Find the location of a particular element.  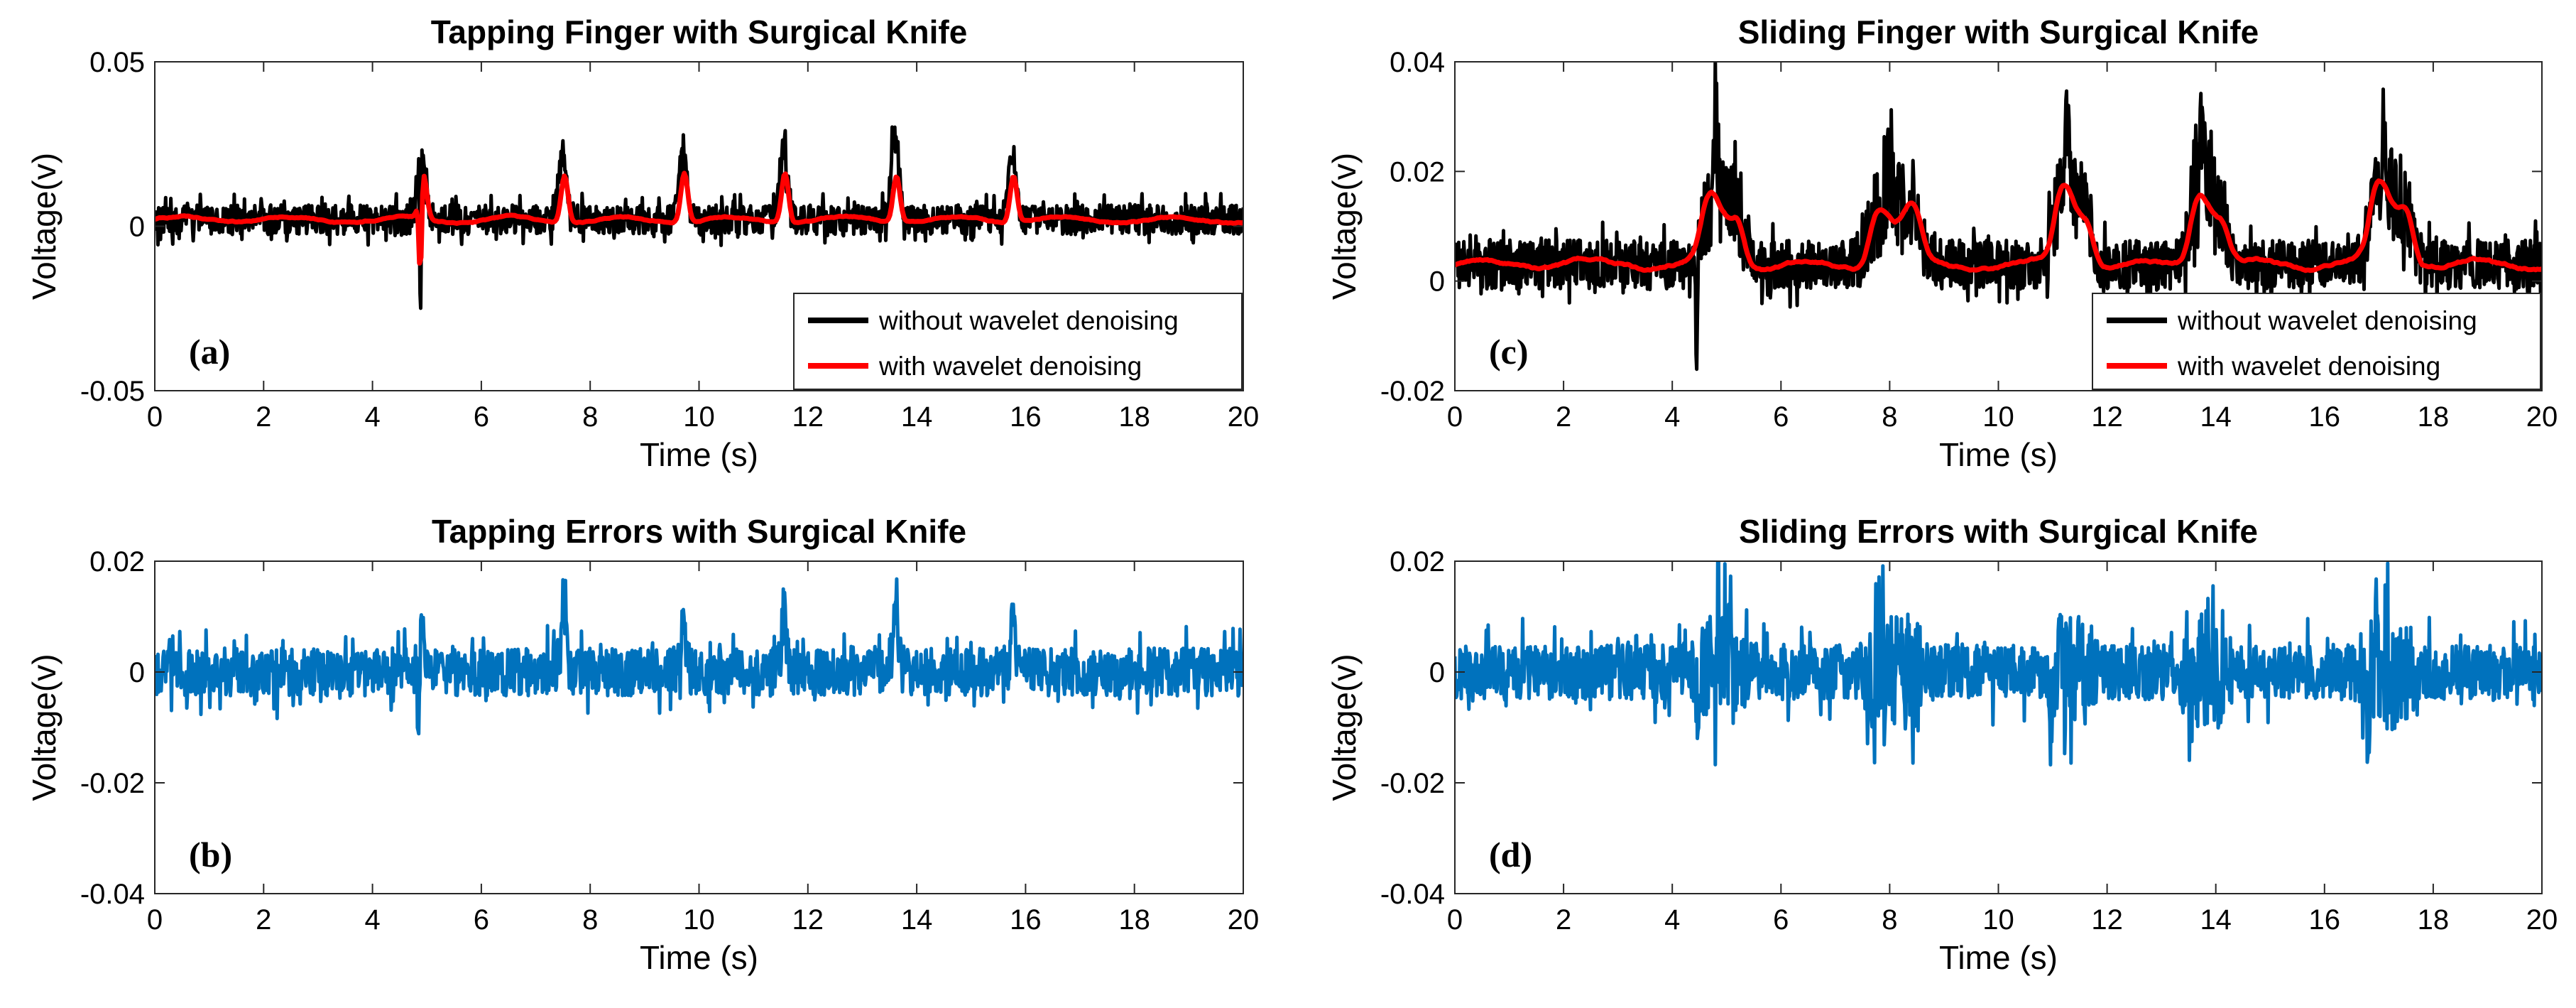

panel-b-xtick-label: 10 is located at coordinates (699, 920).